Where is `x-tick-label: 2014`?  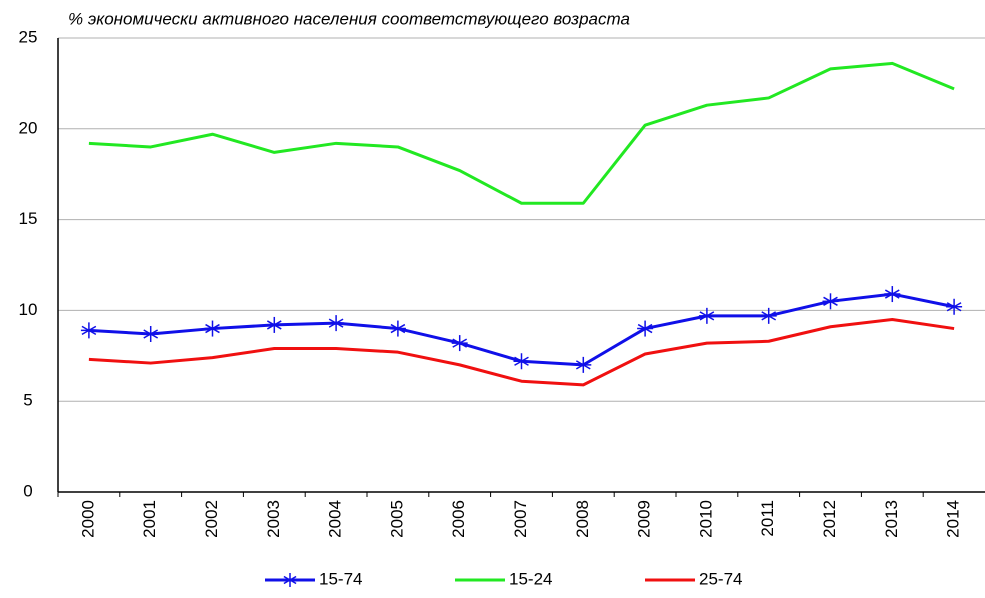
x-tick-label: 2014 is located at coordinates (953, 519).